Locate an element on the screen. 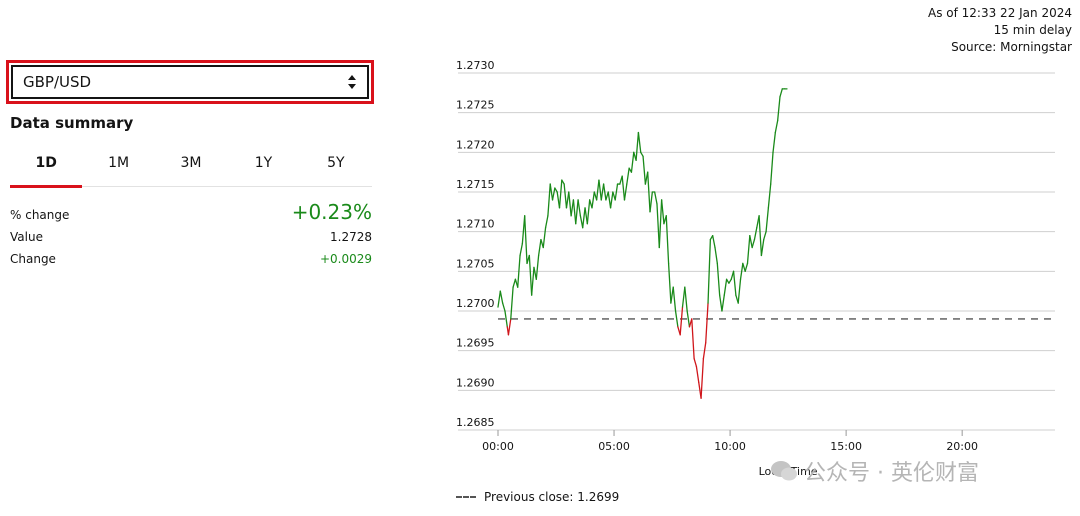  currency-pair-value: GBP/USD is located at coordinates (57, 82).